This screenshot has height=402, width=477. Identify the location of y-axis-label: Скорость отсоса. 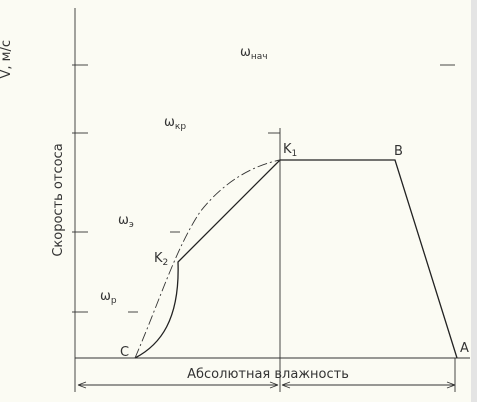
(58, 199).